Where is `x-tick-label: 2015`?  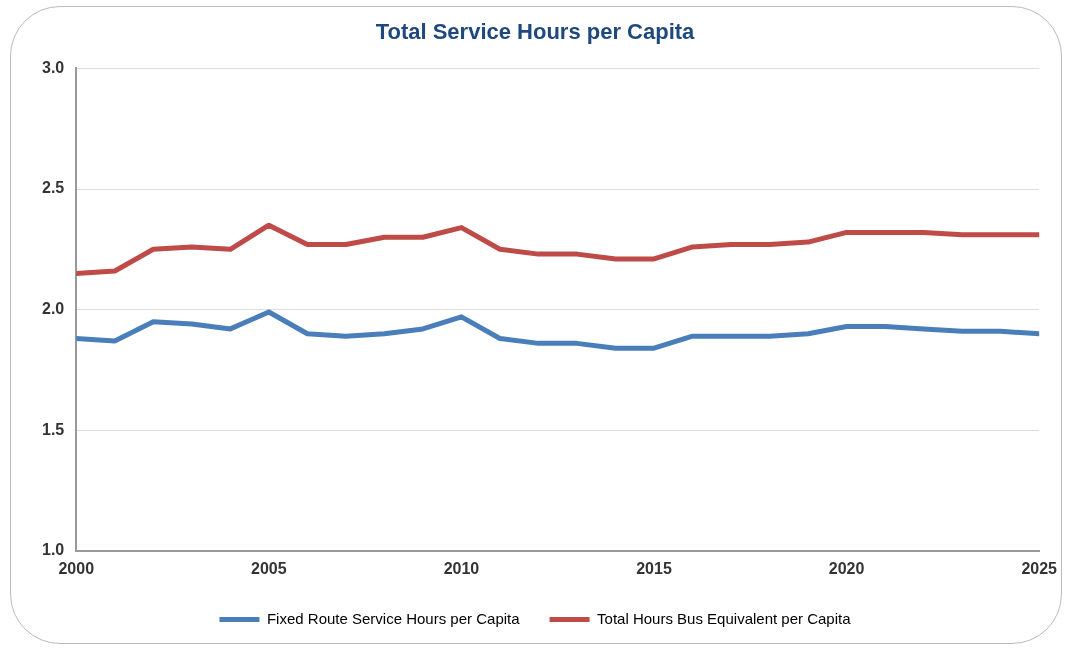 x-tick-label: 2015 is located at coordinates (654, 568).